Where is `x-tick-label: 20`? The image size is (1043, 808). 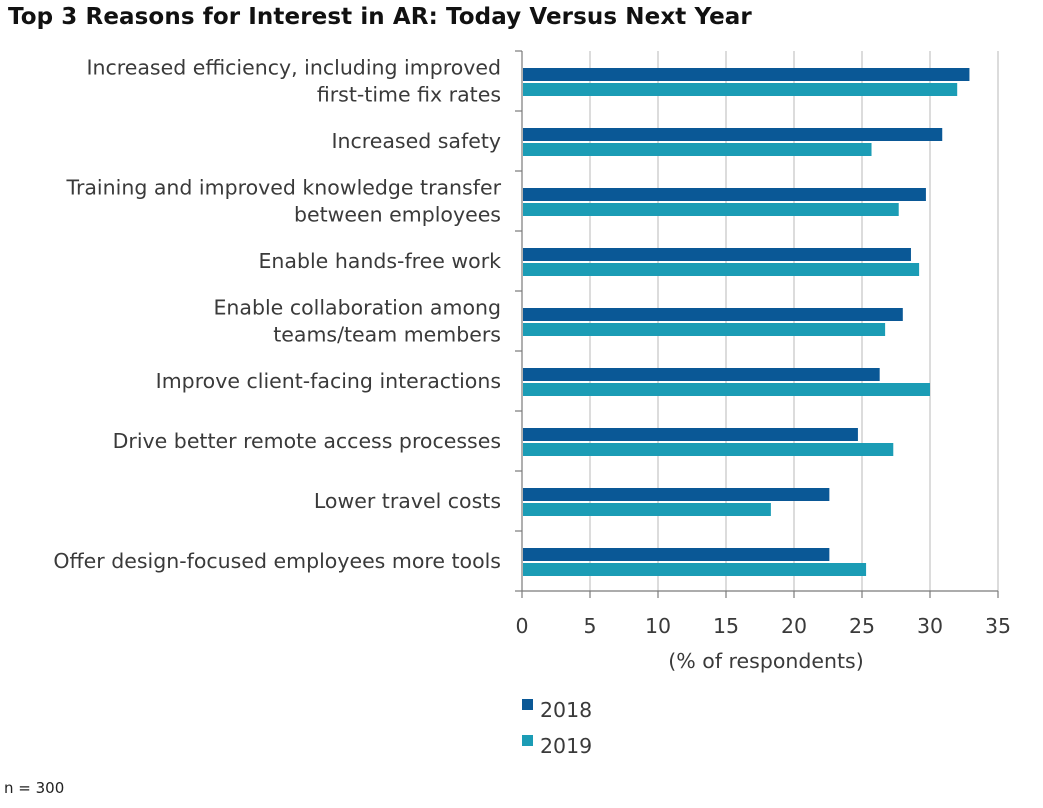
x-tick-label: 20 is located at coordinates (794, 626).